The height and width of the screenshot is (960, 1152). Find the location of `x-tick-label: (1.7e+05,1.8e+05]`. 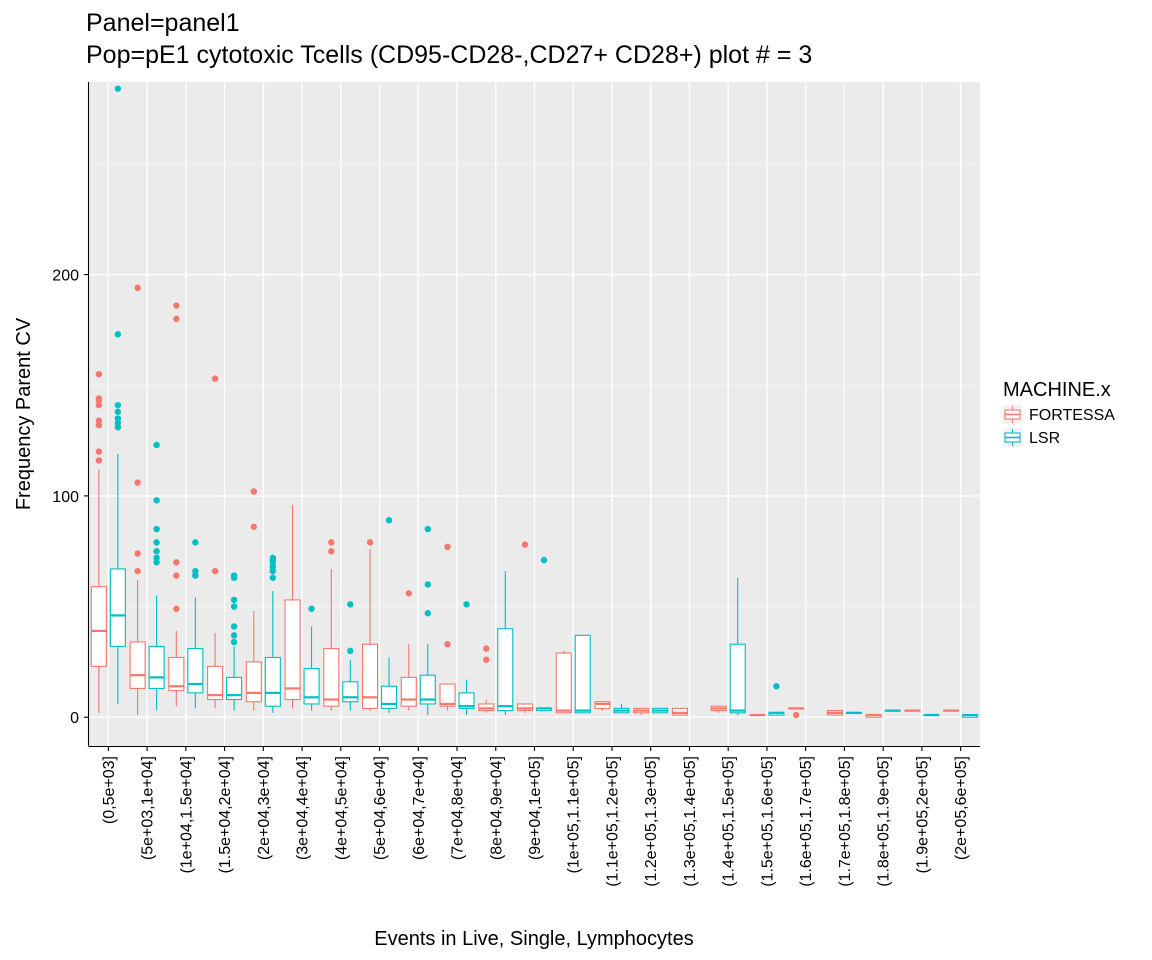

x-tick-label: (1.7e+05,1.8e+05] is located at coordinates (845, 821).